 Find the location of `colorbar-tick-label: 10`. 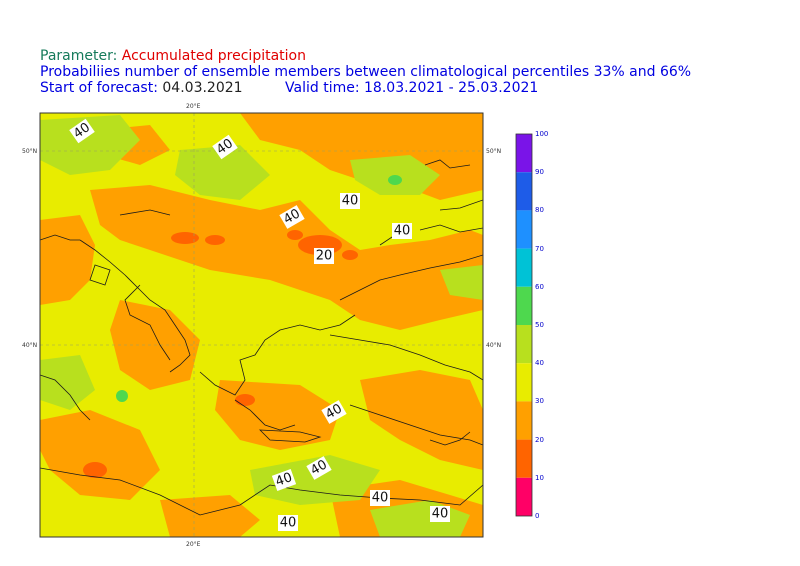

colorbar-tick-label: 10 is located at coordinates (539, 477).